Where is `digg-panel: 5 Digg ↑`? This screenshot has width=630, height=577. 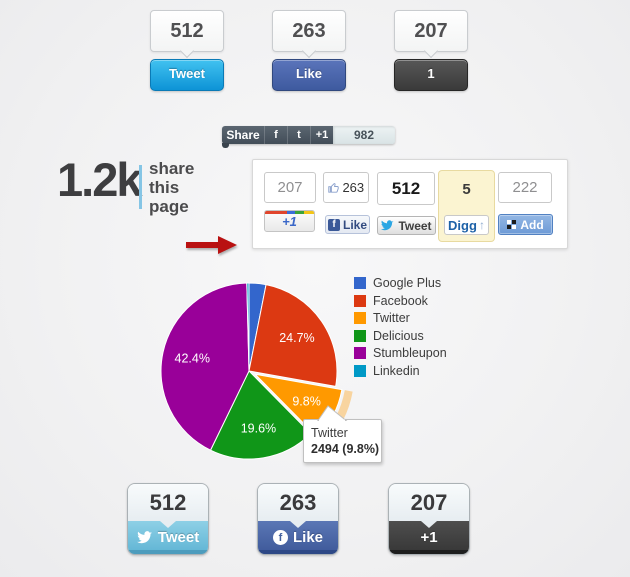
digg-panel: 5 Digg ↑ is located at coordinates (466, 206).